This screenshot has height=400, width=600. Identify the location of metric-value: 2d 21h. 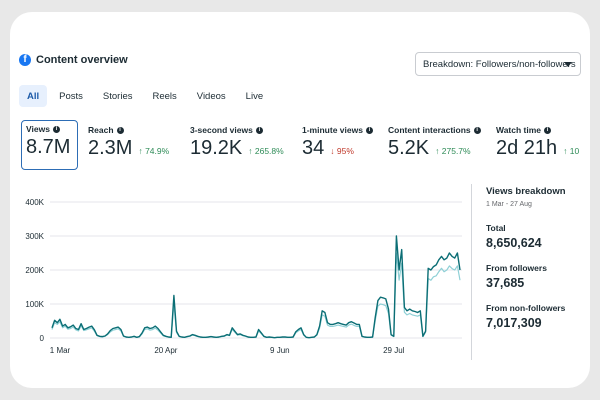
(527, 148).